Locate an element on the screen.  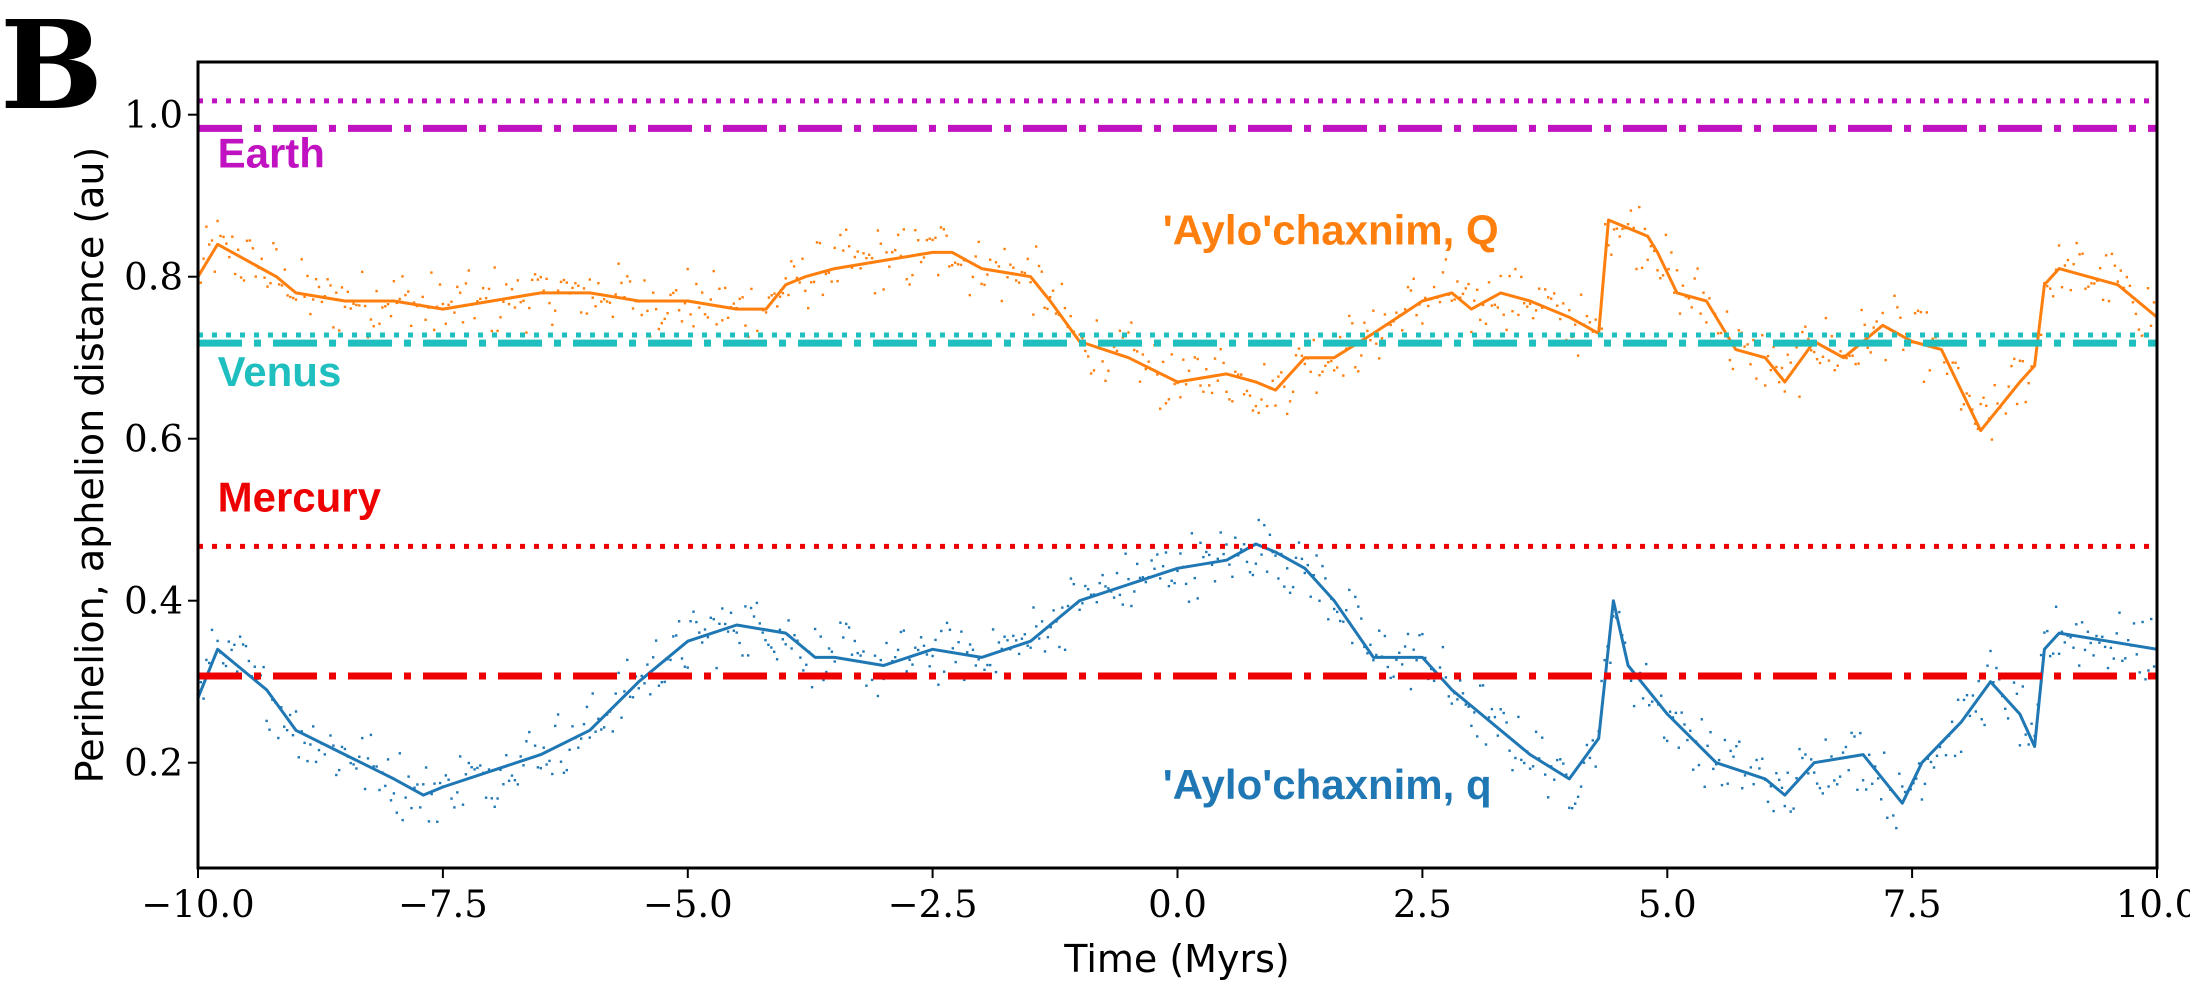
annotation-mercury: Mercury is located at coordinates (300, 497).